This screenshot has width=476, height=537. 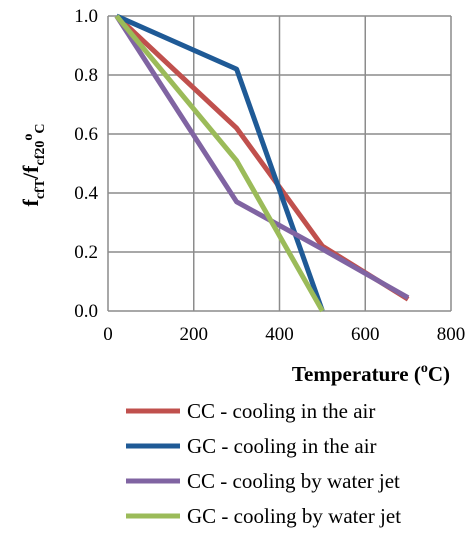 I want to click on x-tick-label: 600, so click(x=365, y=334).